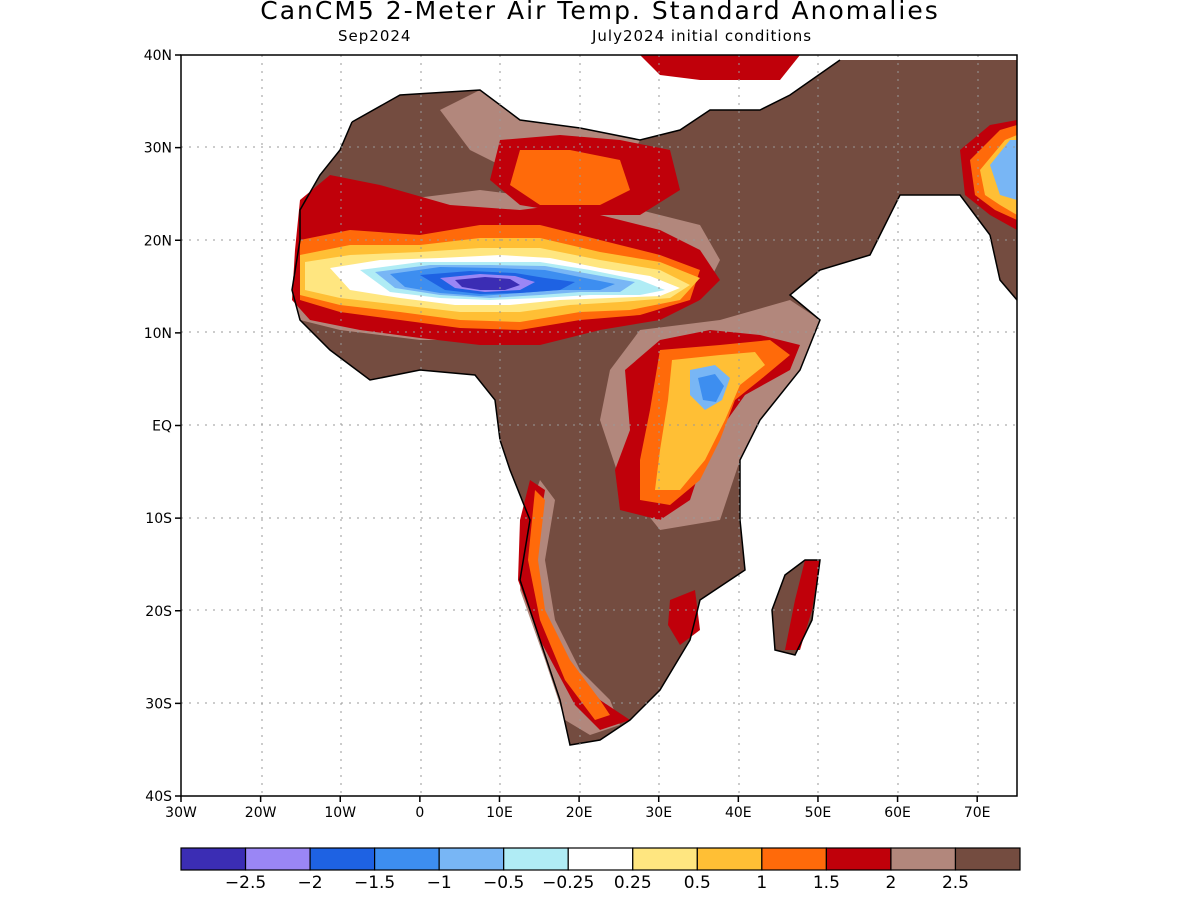 The height and width of the screenshot is (900, 1200). I want to click on lat-tick-label: 20N, so click(158, 241).